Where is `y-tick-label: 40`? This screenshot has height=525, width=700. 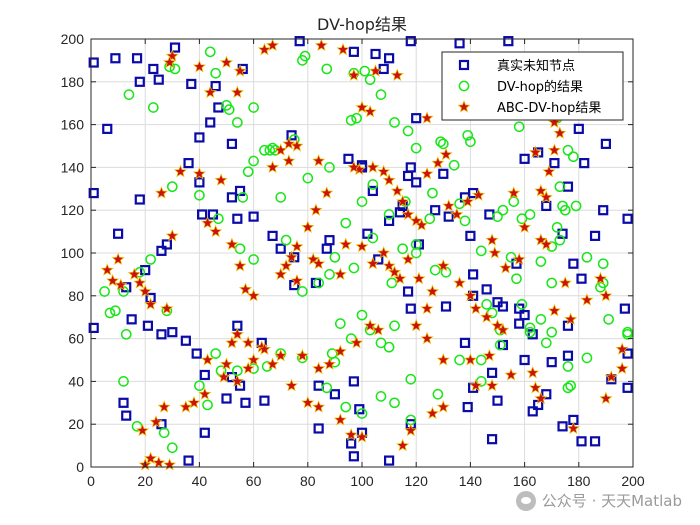
y-tick-label: 40 is located at coordinates (76, 381).